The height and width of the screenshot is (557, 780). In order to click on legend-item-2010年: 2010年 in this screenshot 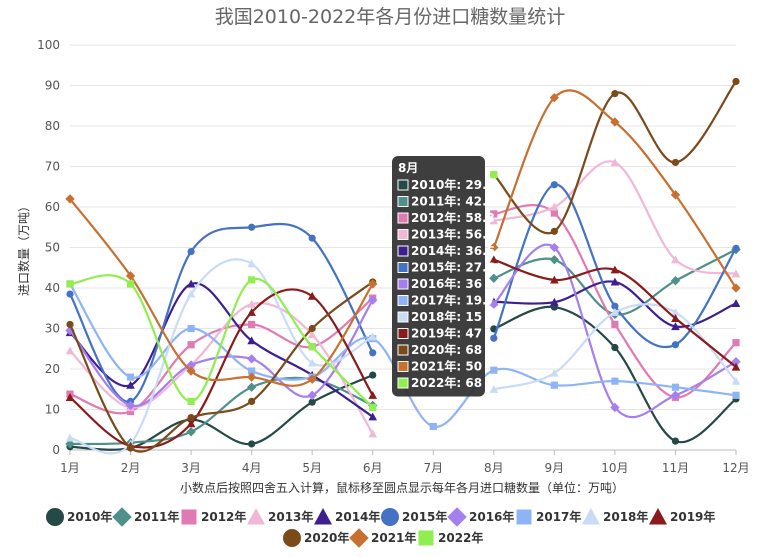, I will do `click(79, 517)`.